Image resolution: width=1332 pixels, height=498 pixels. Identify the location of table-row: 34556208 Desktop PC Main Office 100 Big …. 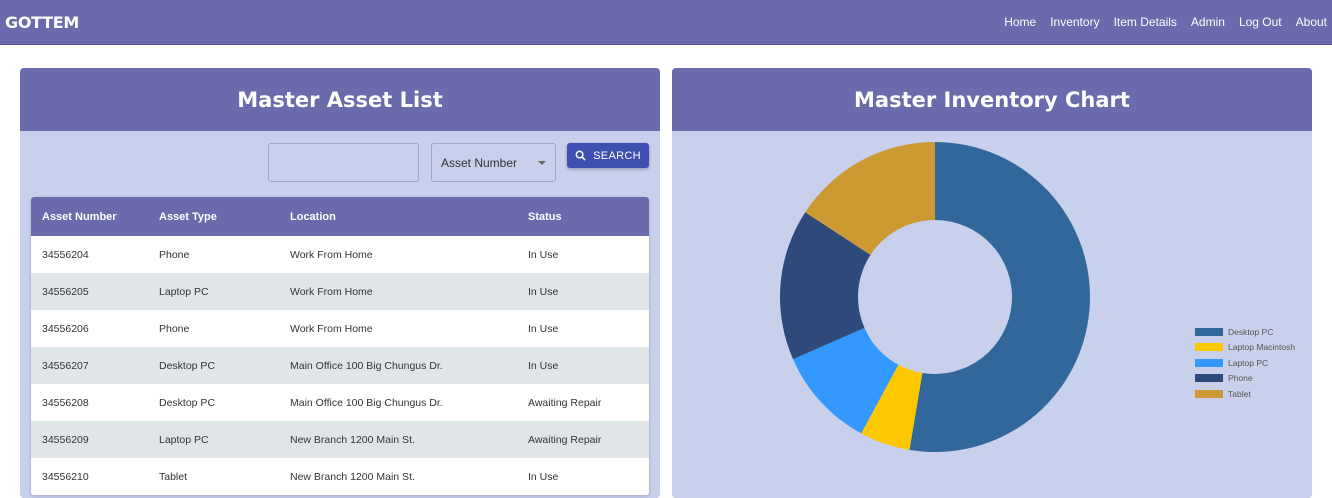
(340, 402).